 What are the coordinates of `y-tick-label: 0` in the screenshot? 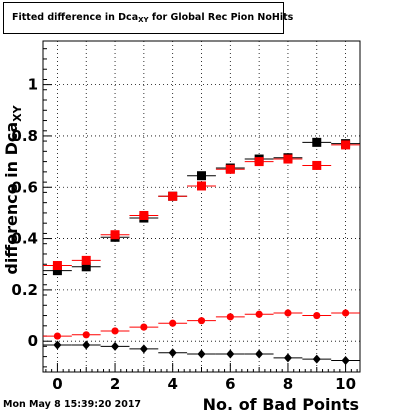 It's located at (33, 341).